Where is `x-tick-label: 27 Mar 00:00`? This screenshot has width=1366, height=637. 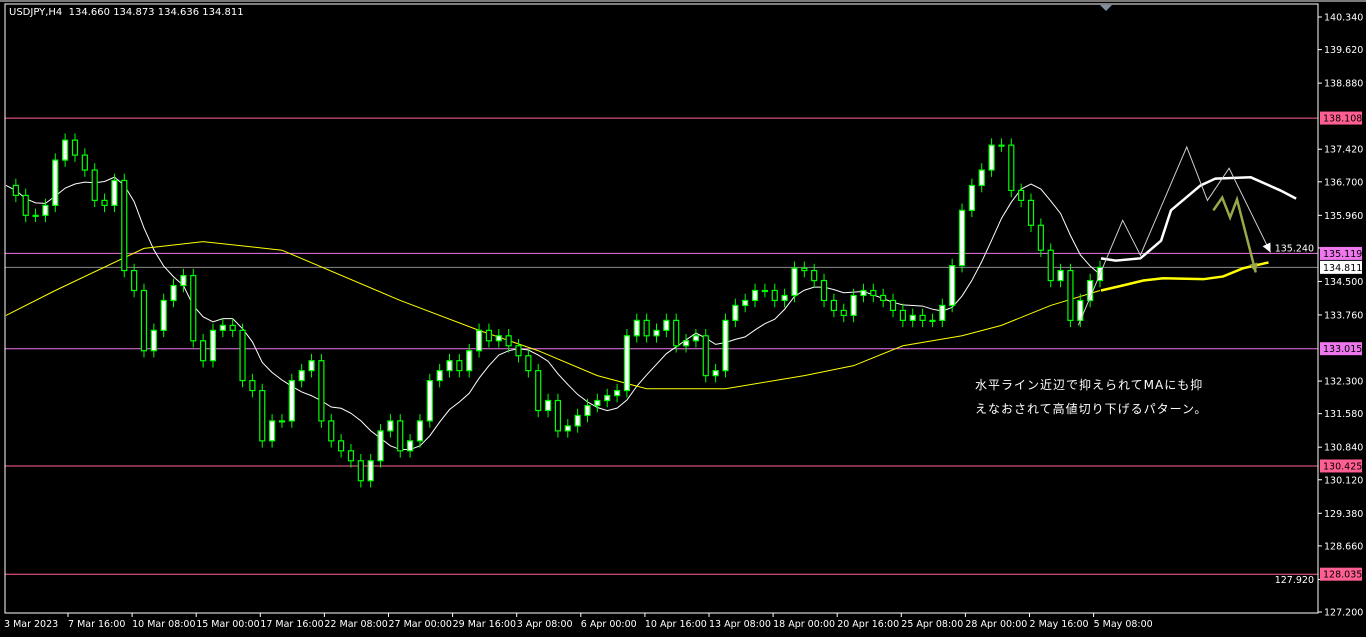 x-tick-label: 27 Mar 00:00 is located at coordinates (420, 624).